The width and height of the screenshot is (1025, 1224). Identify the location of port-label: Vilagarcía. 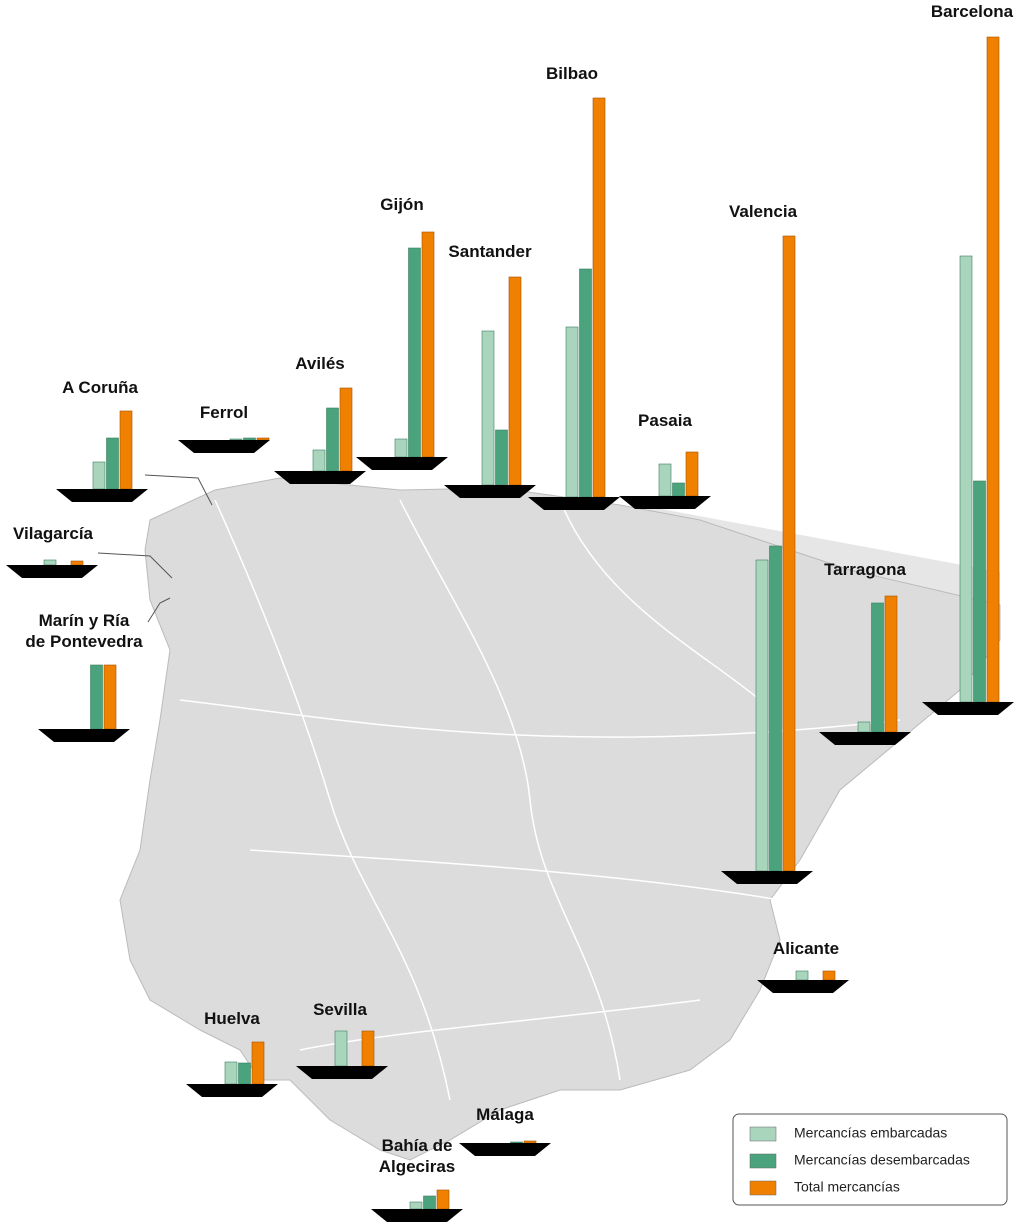
(53, 533).